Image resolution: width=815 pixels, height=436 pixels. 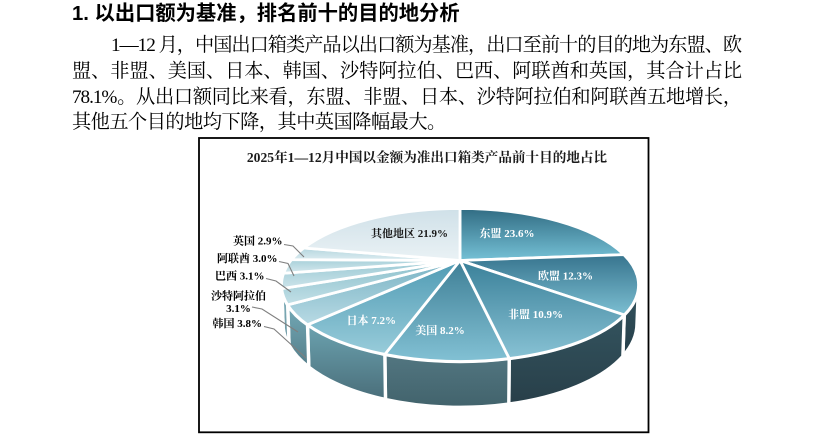 What do you see at coordinates (240, 275) in the screenshot?
I see `svg-text: 巴西 3.1%` at bounding box center [240, 275].